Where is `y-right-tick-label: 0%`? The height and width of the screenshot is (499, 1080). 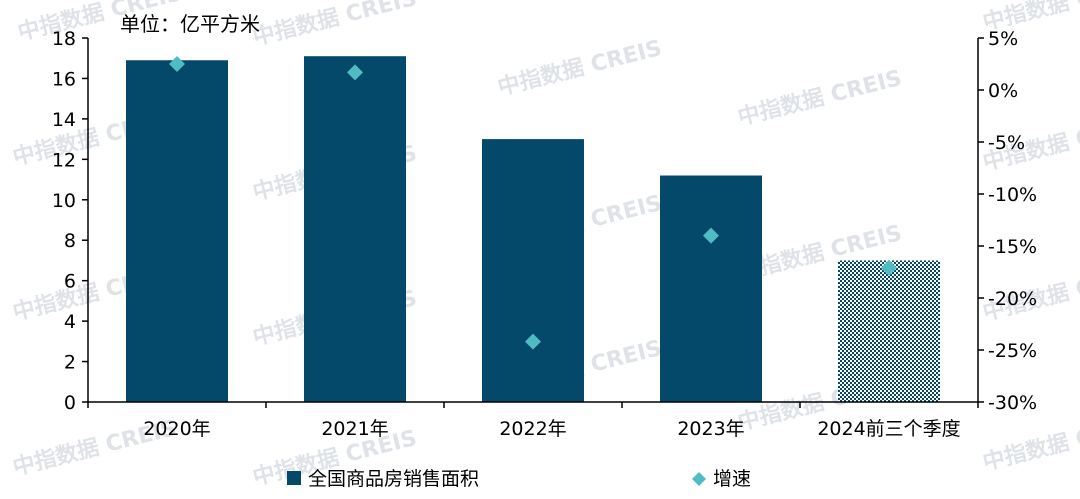
y-right-tick-label: 0% is located at coordinates (1003, 91).